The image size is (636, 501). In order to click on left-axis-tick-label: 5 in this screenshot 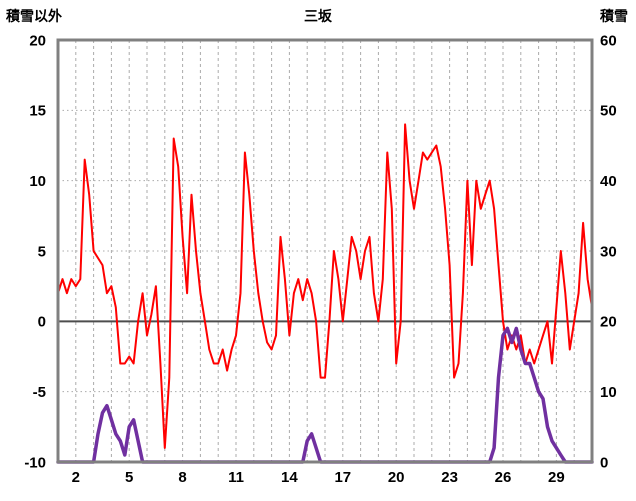, I will do `click(42, 251)`.